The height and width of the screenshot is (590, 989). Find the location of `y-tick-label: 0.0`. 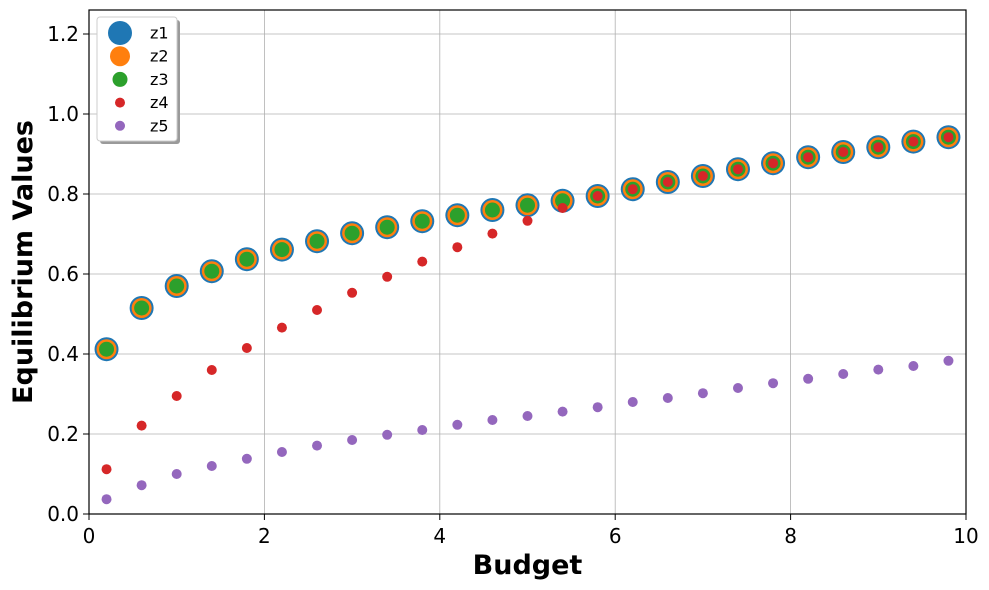

y-tick-label: 0.0 is located at coordinates (63, 514).